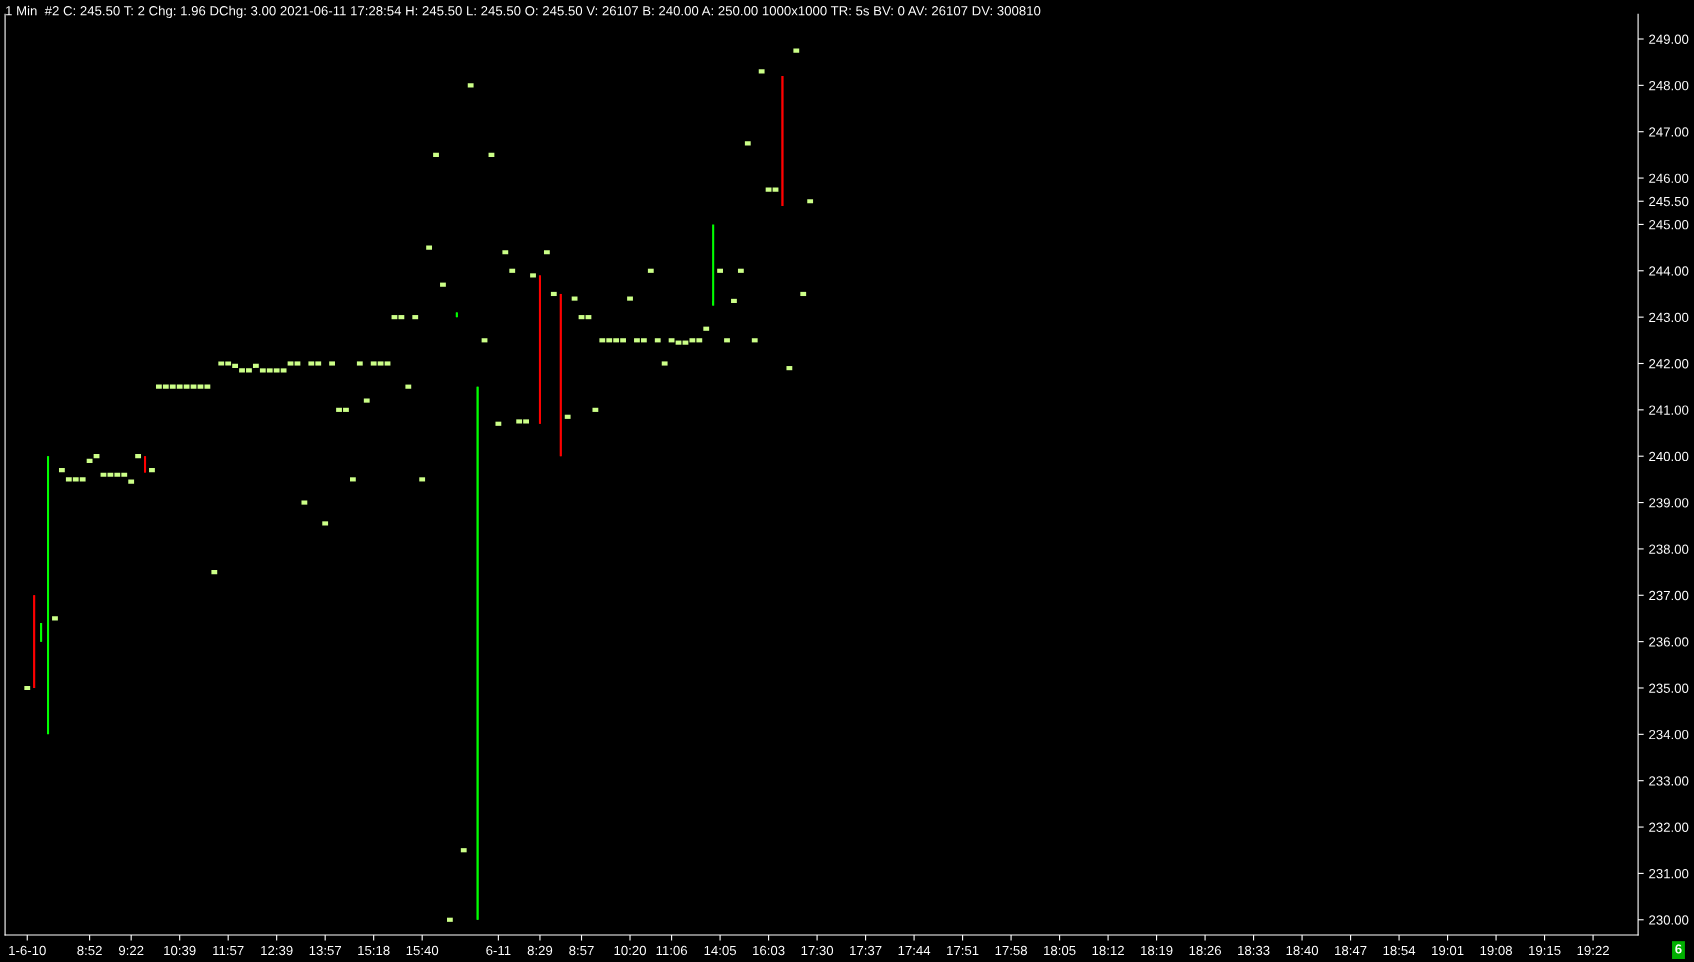 This screenshot has height=962, width=1694. Describe the element at coordinates (27, 950) in the screenshot. I see `x-tick-label: 1-6-10` at that location.